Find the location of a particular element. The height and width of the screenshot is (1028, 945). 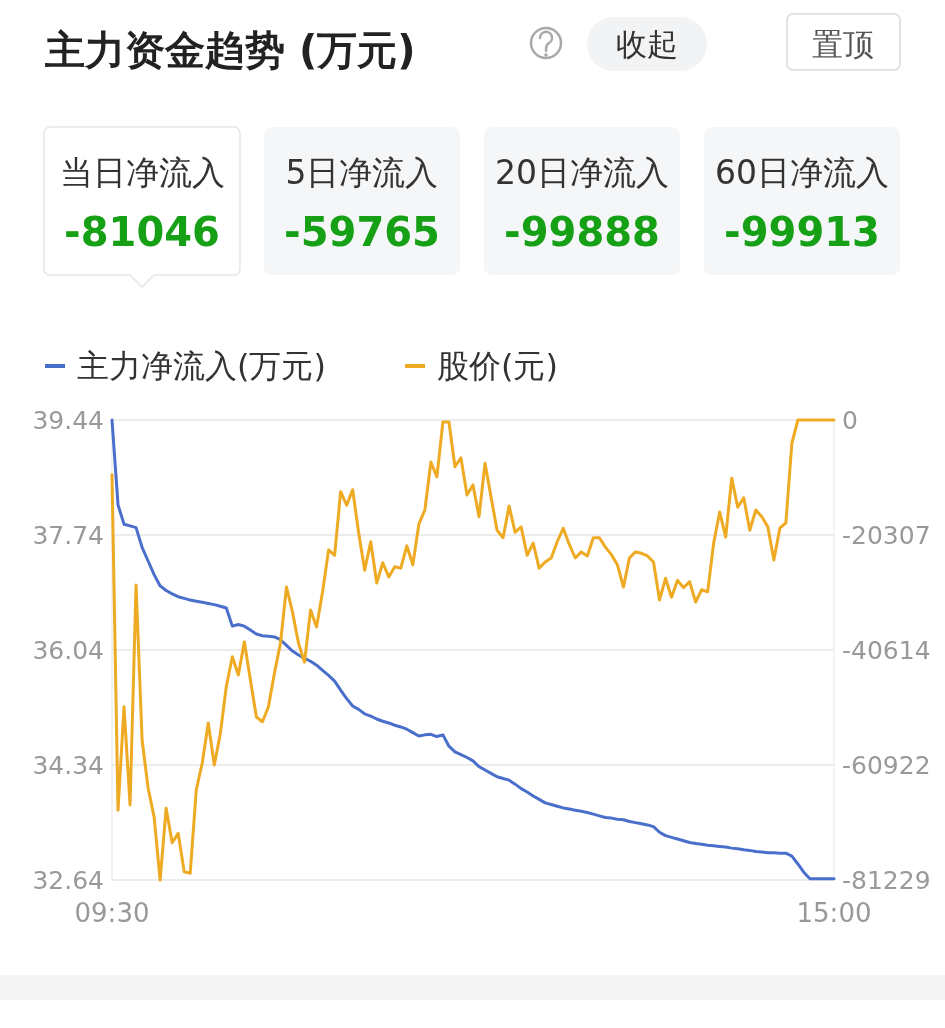

text: 5日净流入 is located at coordinates (362, 172).